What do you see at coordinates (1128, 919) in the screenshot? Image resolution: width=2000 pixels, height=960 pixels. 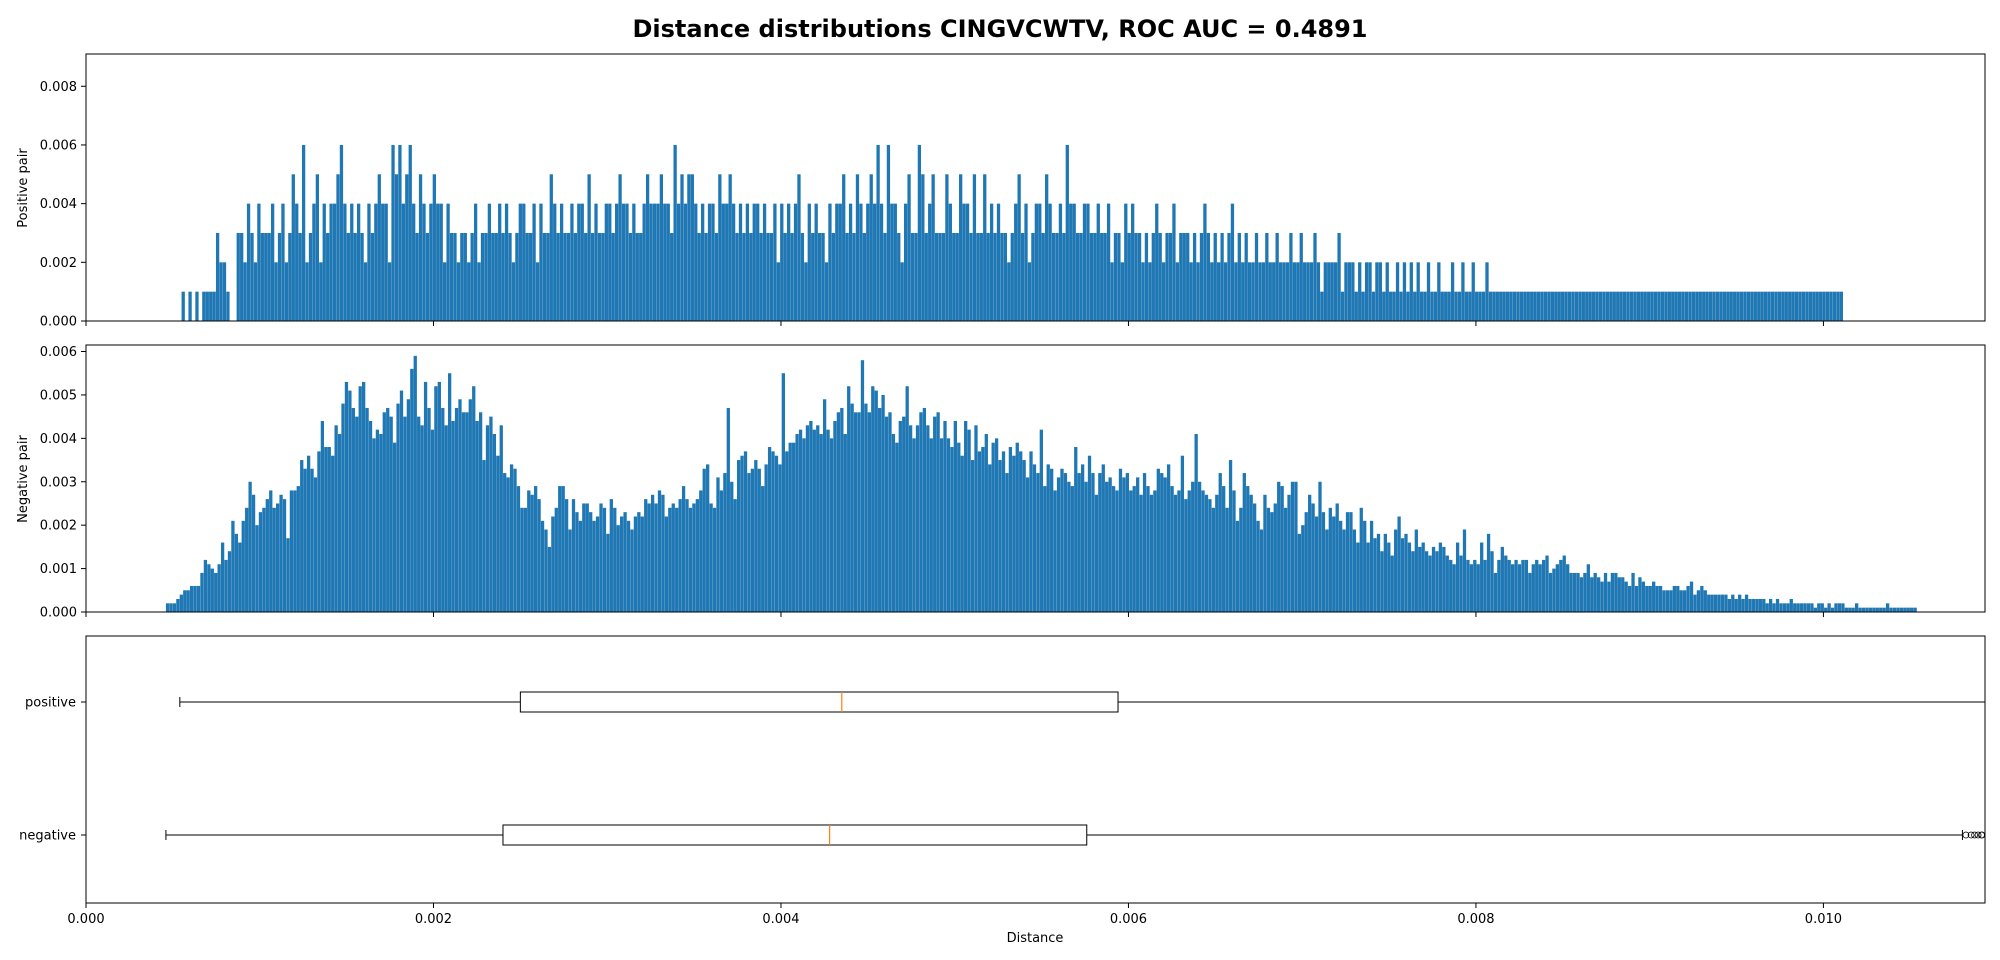 I see `boxplot-xtick-label: 0.006` at bounding box center [1128, 919].